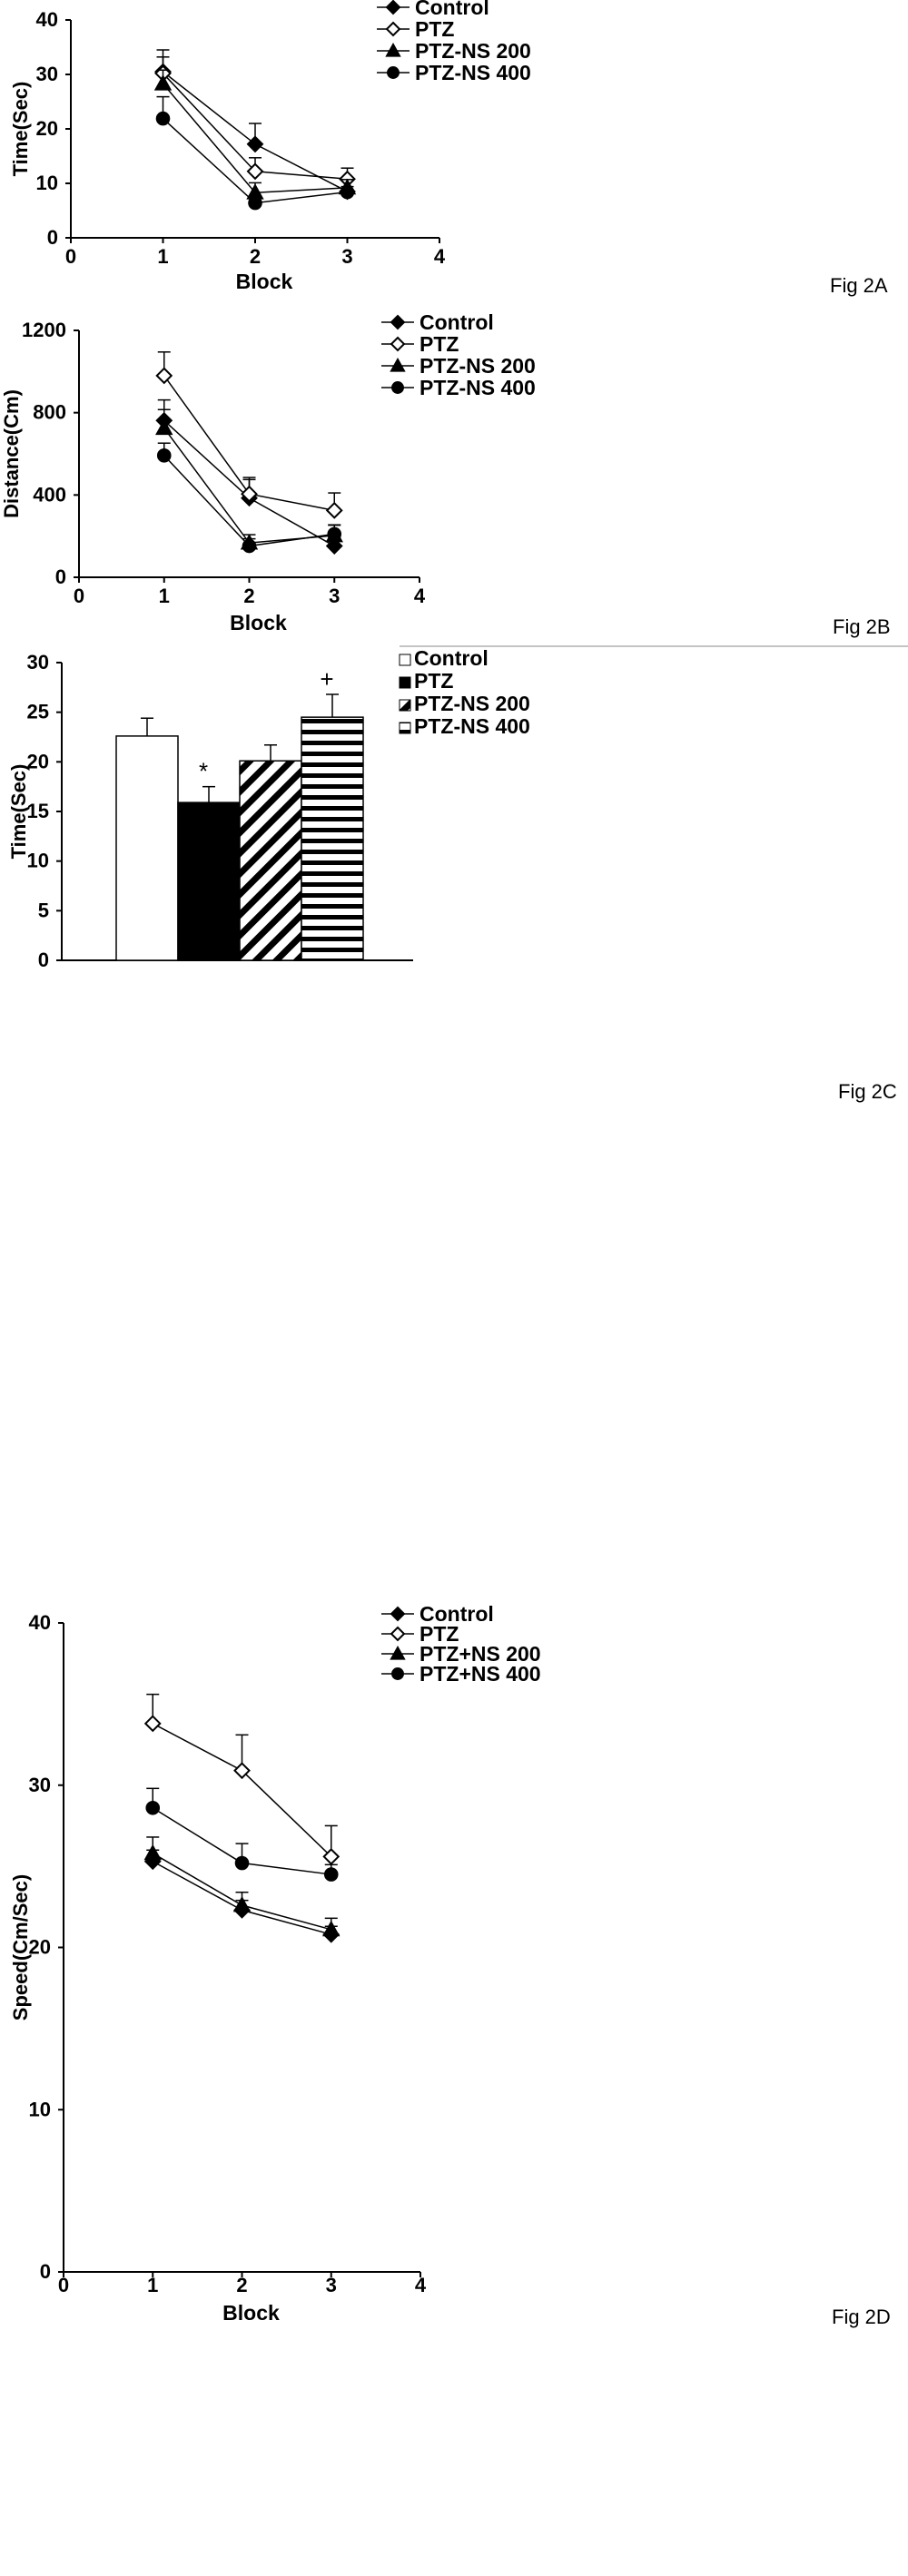 The image size is (908, 2576). I want to click on significance-mark: +, so click(326, 679).